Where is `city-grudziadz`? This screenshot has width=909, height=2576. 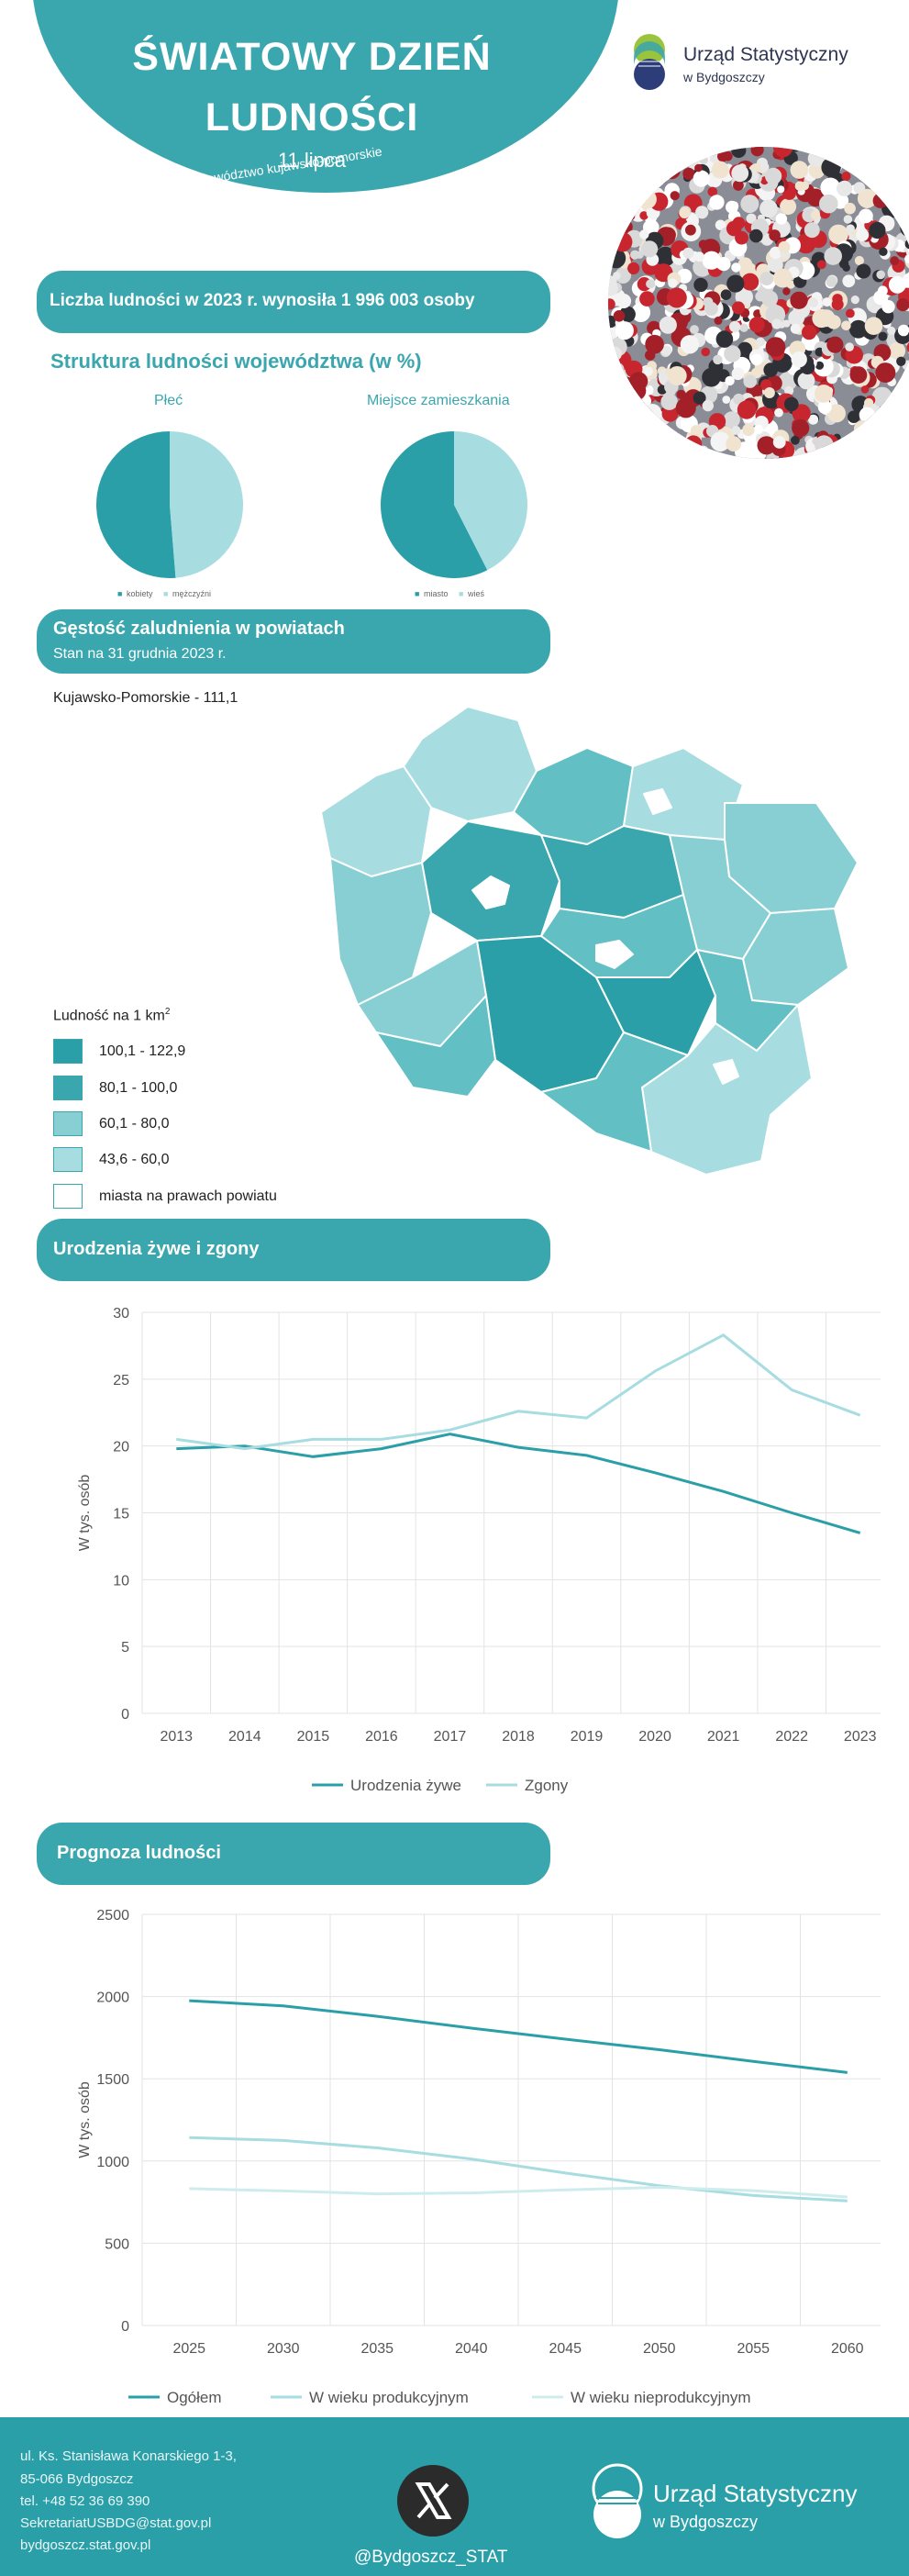
city-grudziadz is located at coordinates (657, 802).